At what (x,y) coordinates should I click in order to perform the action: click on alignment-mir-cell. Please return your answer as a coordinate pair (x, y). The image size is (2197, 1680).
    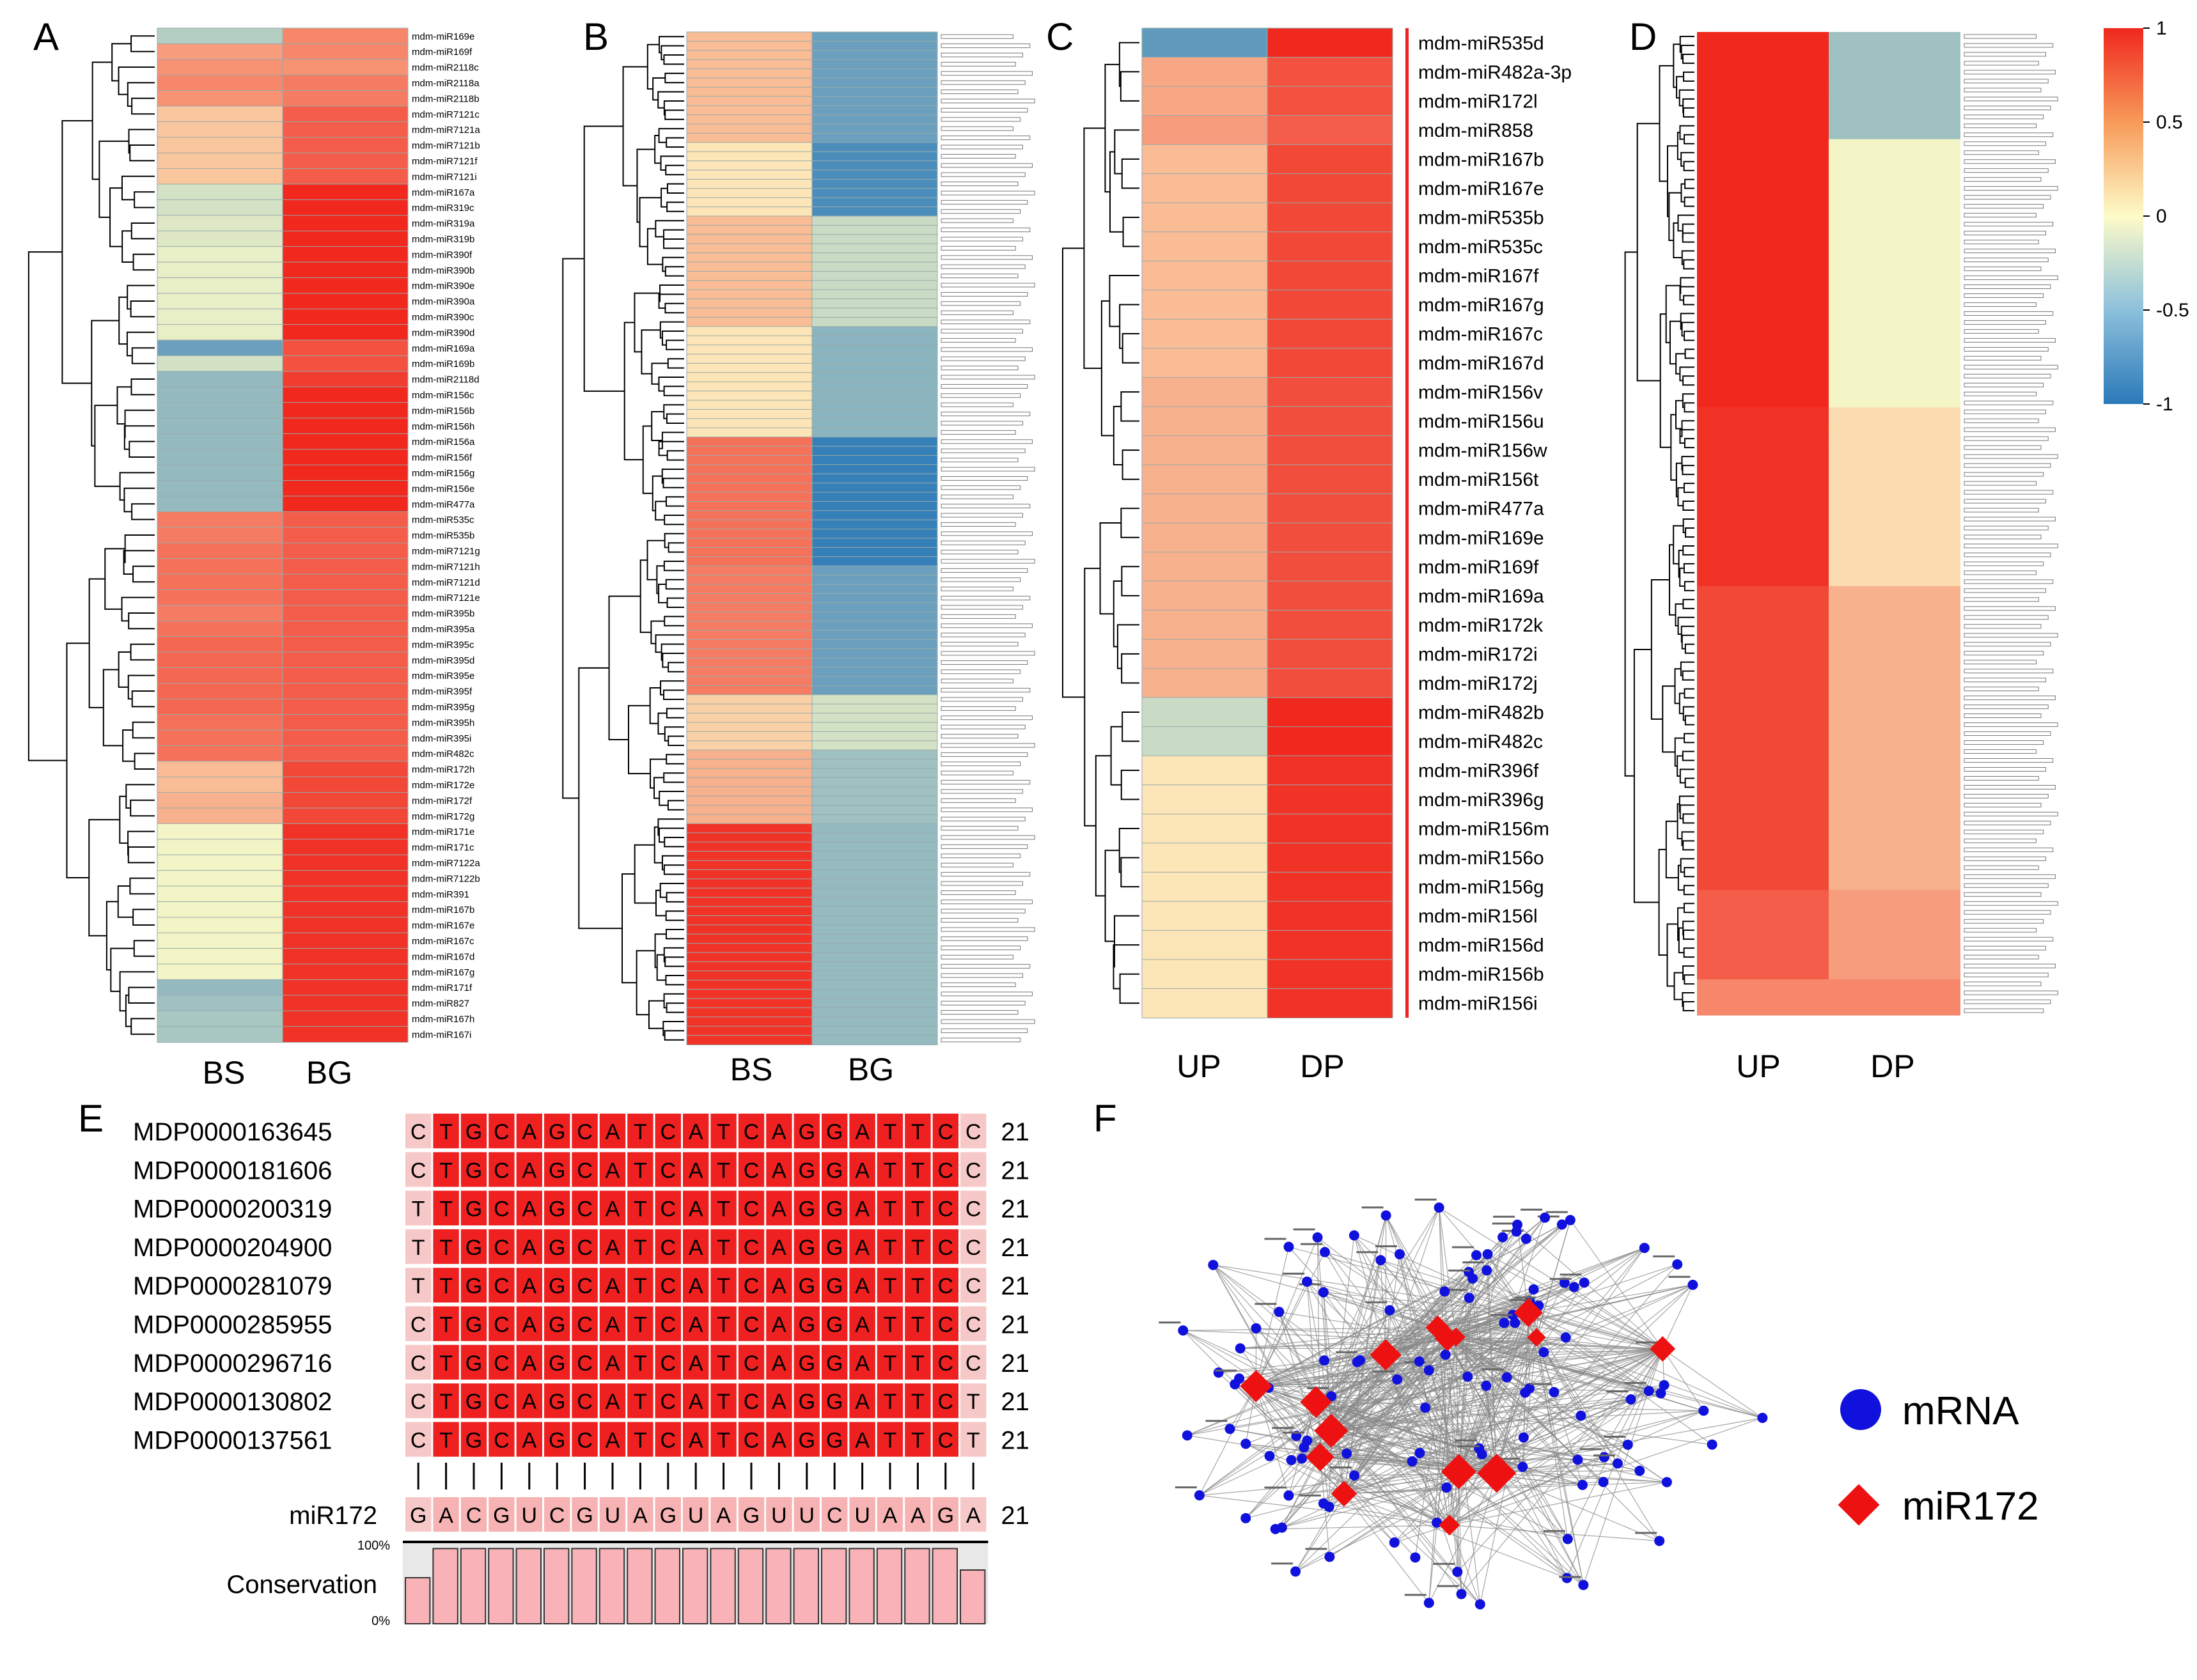
    Looking at the image, I should click on (446, 1514).